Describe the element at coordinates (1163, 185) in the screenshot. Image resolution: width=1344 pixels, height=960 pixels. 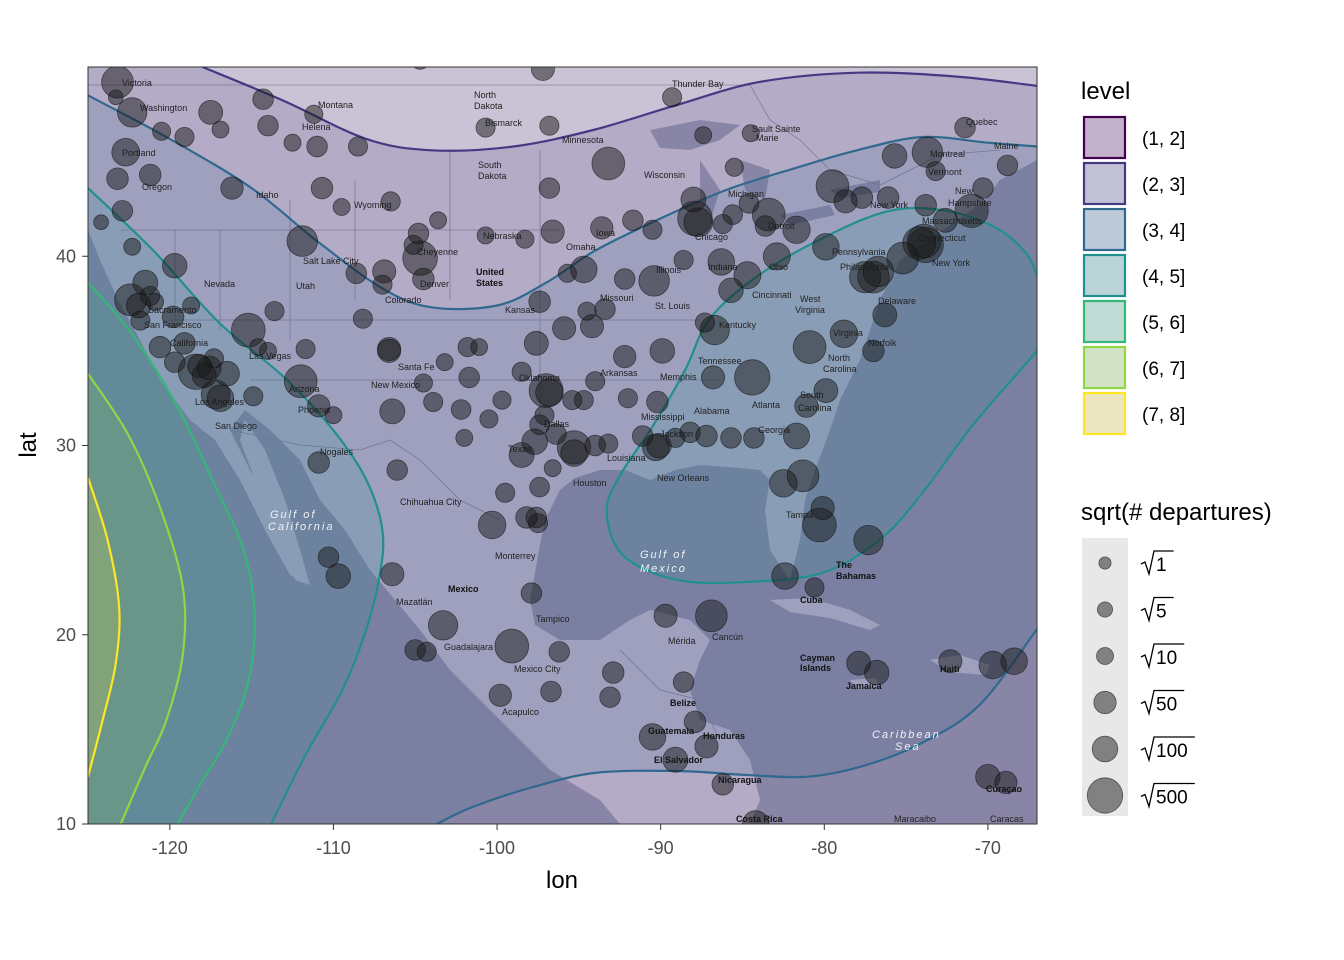
I see `fill-legend-label: (2, 3]` at that location.